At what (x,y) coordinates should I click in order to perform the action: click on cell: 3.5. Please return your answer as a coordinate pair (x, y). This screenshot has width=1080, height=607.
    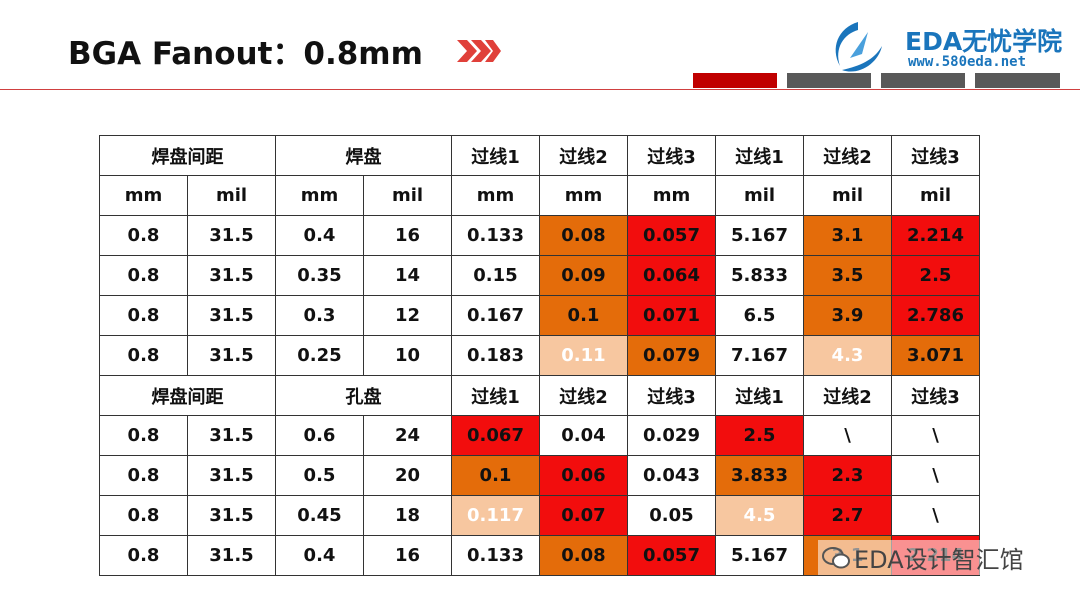
    Looking at the image, I should click on (847, 275).